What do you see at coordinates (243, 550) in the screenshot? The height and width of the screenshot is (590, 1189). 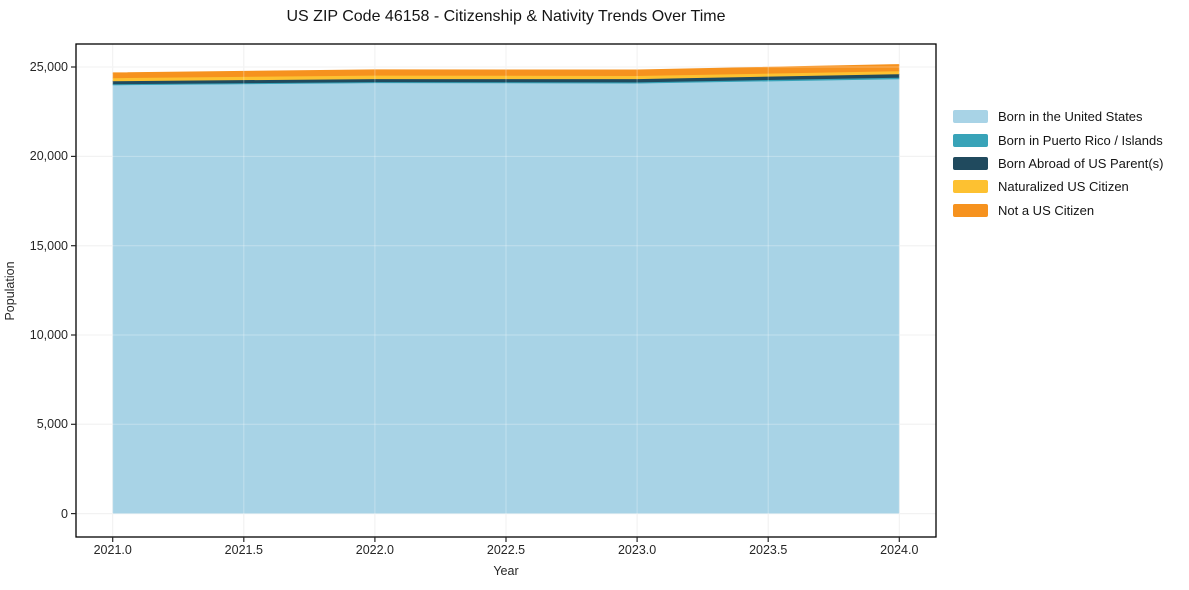 I see `x-tick-label: 2021.5` at bounding box center [243, 550].